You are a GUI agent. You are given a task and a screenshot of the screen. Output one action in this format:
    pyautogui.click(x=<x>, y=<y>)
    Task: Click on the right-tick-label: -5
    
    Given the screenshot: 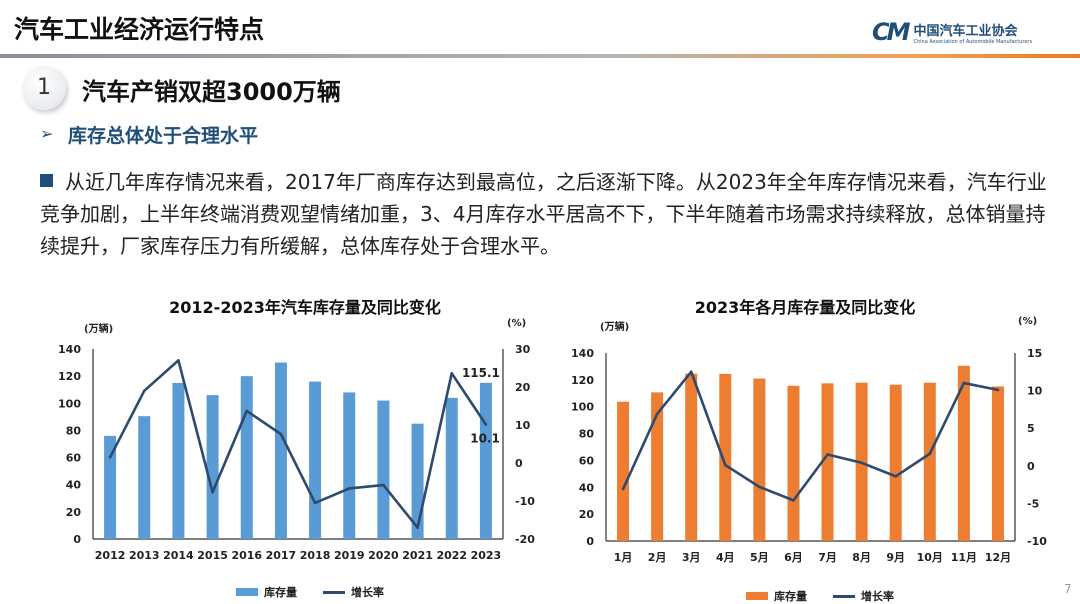 What is the action you would take?
    pyautogui.click(x=1033, y=503)
    